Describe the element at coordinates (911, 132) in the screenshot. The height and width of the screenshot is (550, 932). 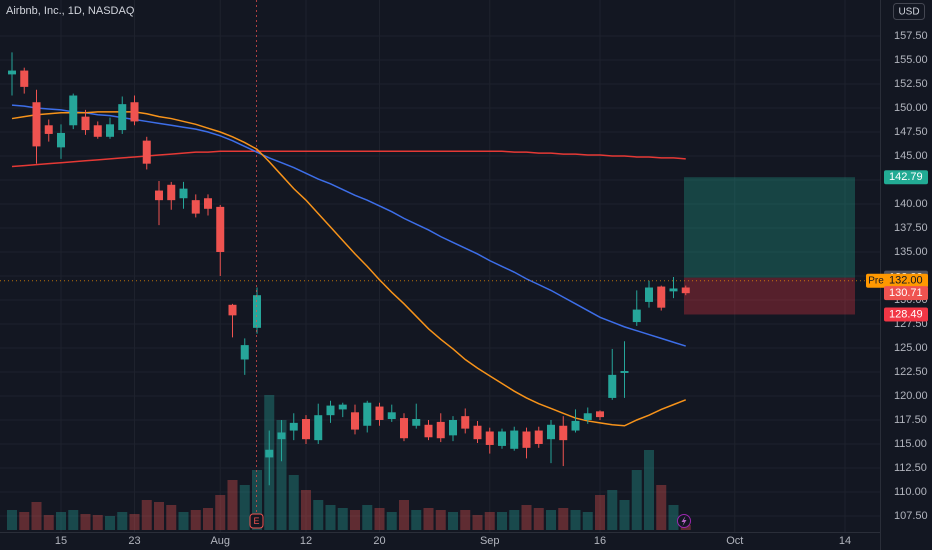
I see `y-tick-label: 147.50` at that location.